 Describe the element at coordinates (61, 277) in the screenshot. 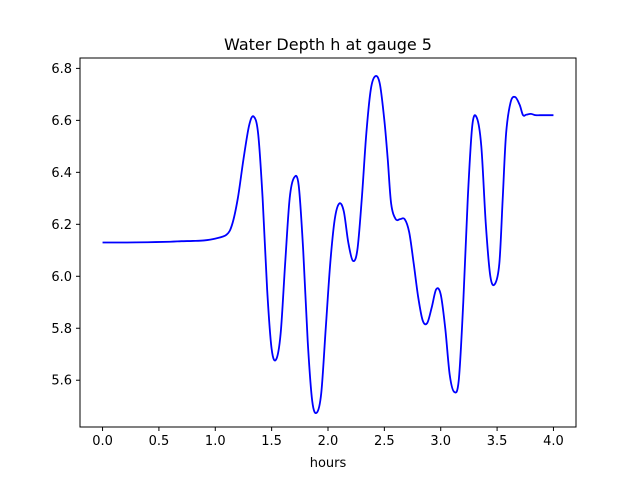

I see `y-tick-label: 6.0` at that location.